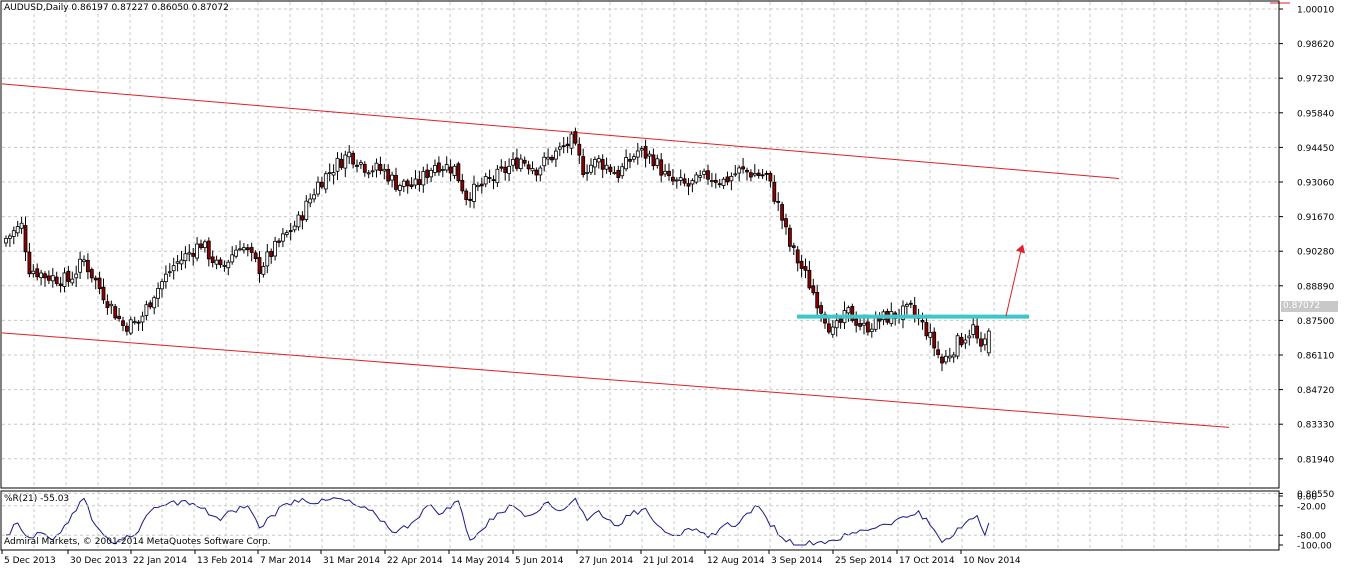 The image size is (1346, 571). I want to click on price-tick-label: 0.95840, so click(1315, 114).